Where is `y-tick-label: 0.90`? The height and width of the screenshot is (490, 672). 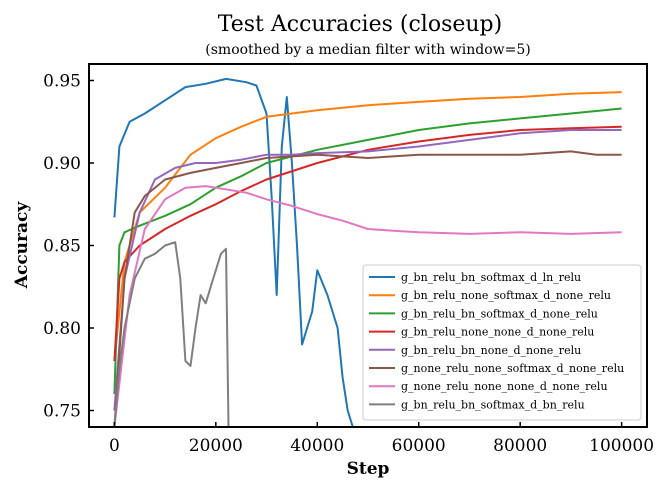 y-tick-label: 0.90 is located at coordinates (62, 164).